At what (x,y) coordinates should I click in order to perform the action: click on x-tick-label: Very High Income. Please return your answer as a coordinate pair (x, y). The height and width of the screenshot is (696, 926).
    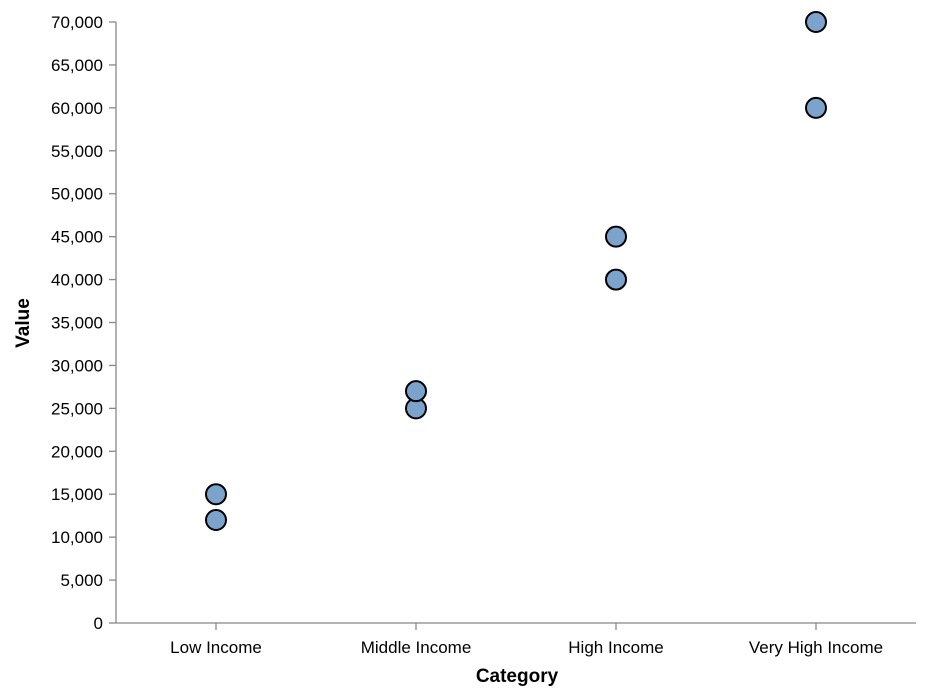
    Looking at the image, I should click on (816, 647).